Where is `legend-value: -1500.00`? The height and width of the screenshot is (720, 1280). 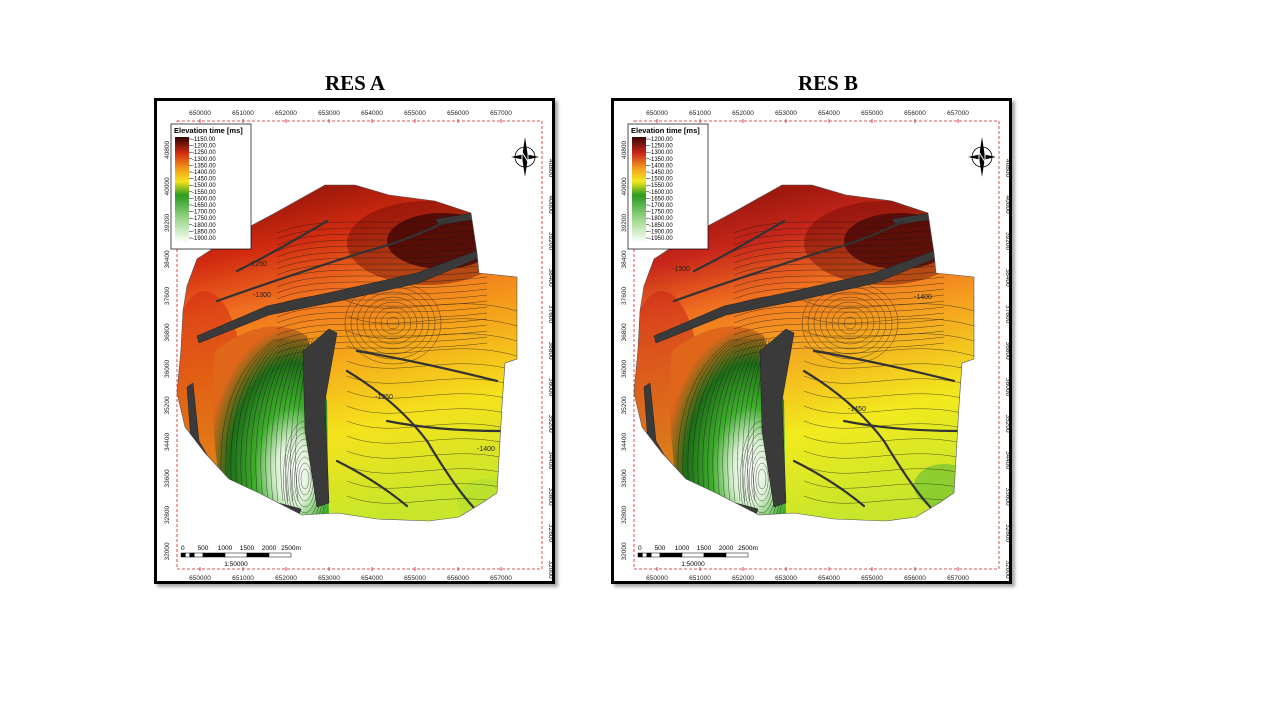
legend-value: -1500.00 is located at coordinates (204, 186).